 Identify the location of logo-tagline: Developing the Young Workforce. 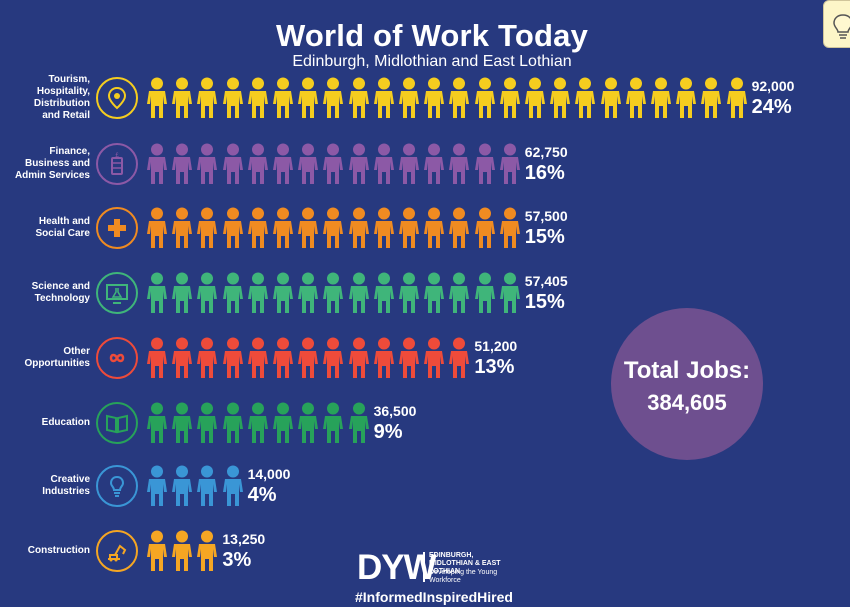
(463, 576).